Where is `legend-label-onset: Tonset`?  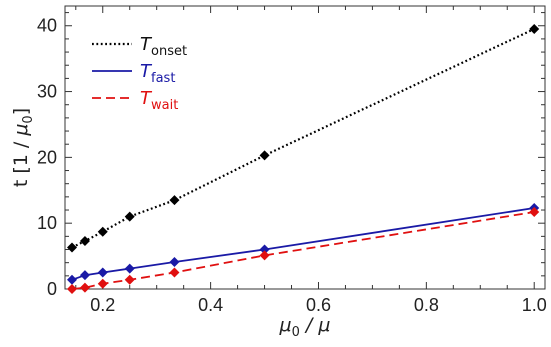 legend-label-onset: Tonset is located at coordinates (163, 46).